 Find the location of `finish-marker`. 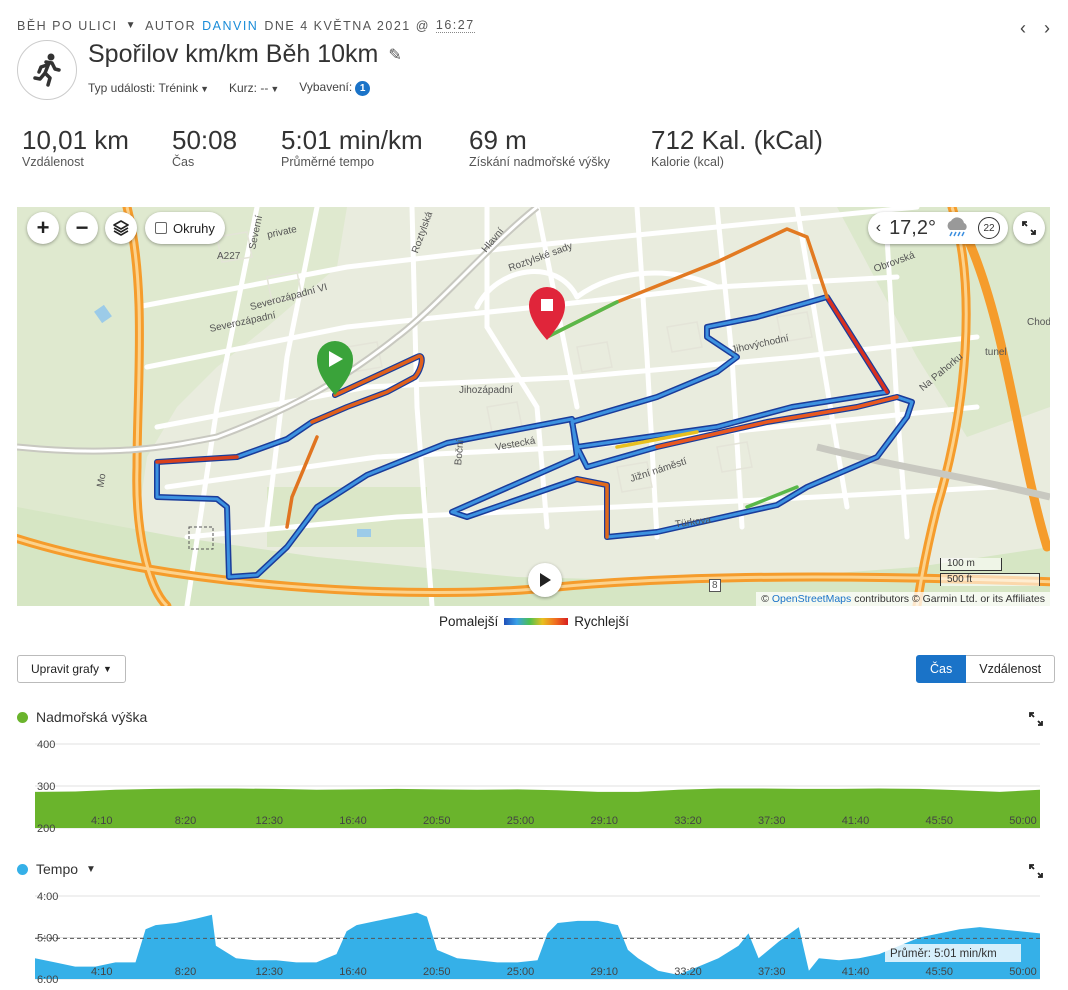

finish-marker is located at coordinates (547, 313).